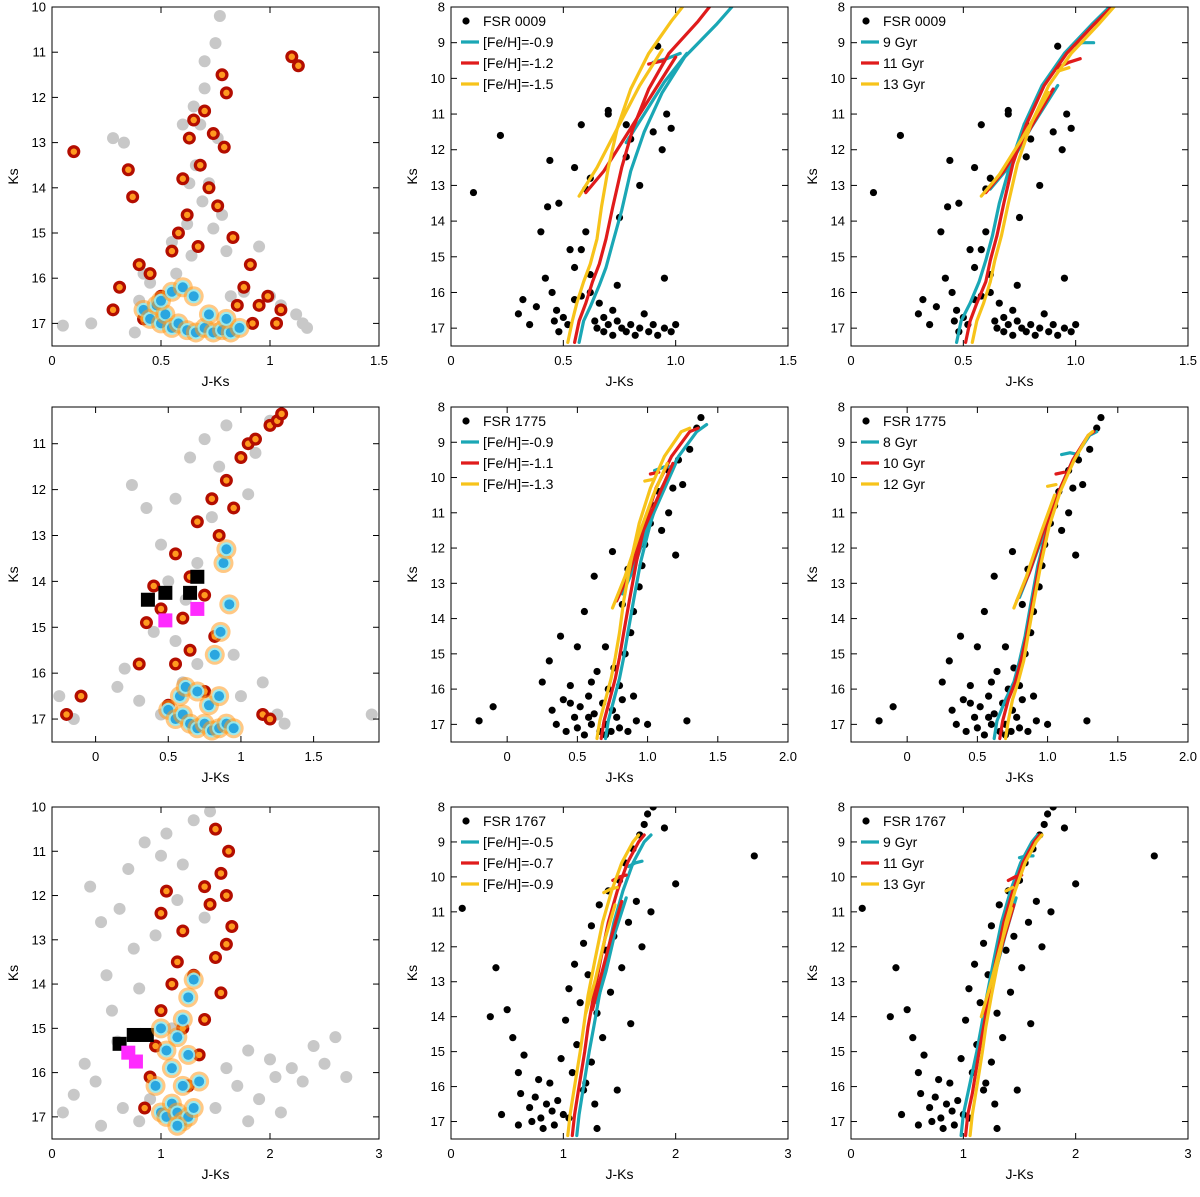 The image size is (1200, 1197). Describe the element at coordinates (642, 175) in the screenshot. I see `isochrone-line` at that location.